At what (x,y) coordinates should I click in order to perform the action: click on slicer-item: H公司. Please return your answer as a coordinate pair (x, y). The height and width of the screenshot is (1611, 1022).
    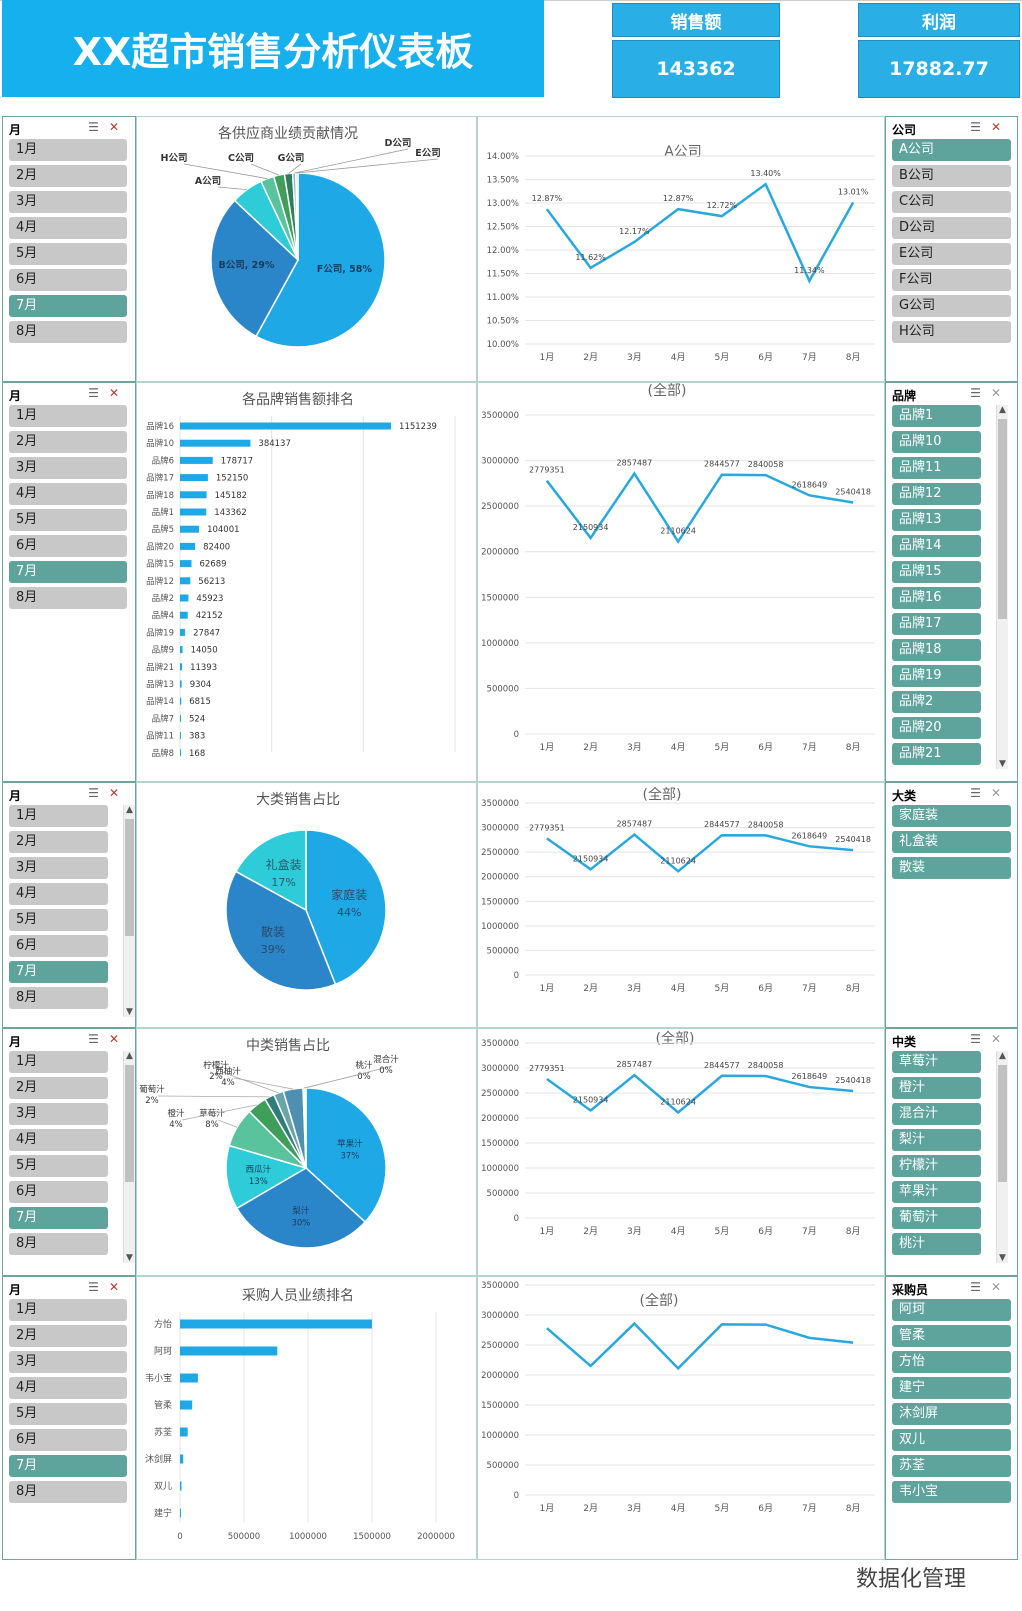
    Looking at the image, I should click on (951, 332).